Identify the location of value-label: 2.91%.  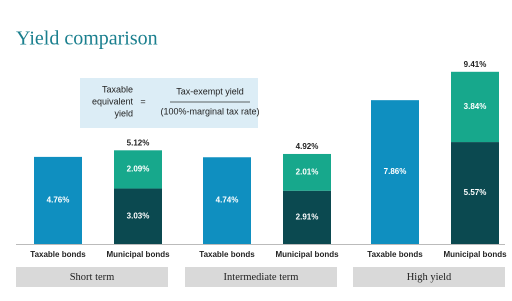
(307, 216).